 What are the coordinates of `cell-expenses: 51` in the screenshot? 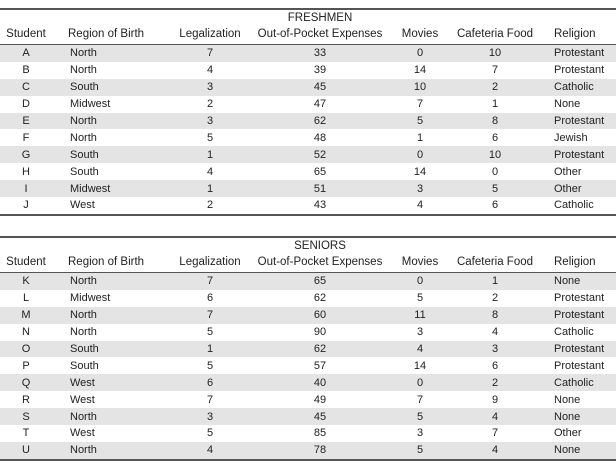 It's located at (320, 189).